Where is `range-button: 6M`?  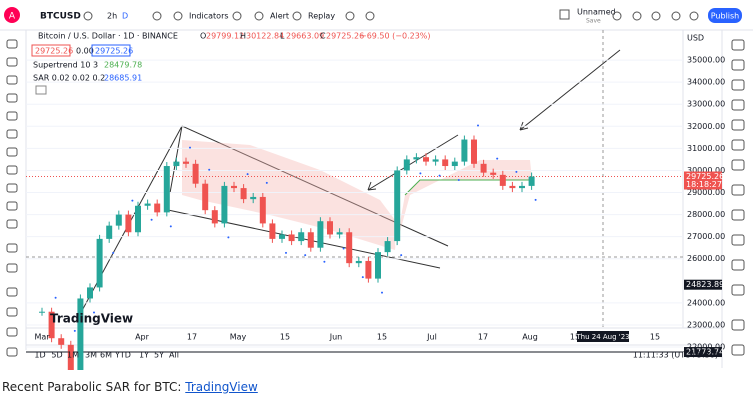 range-button: 6M is located at coordinates (106, 355).